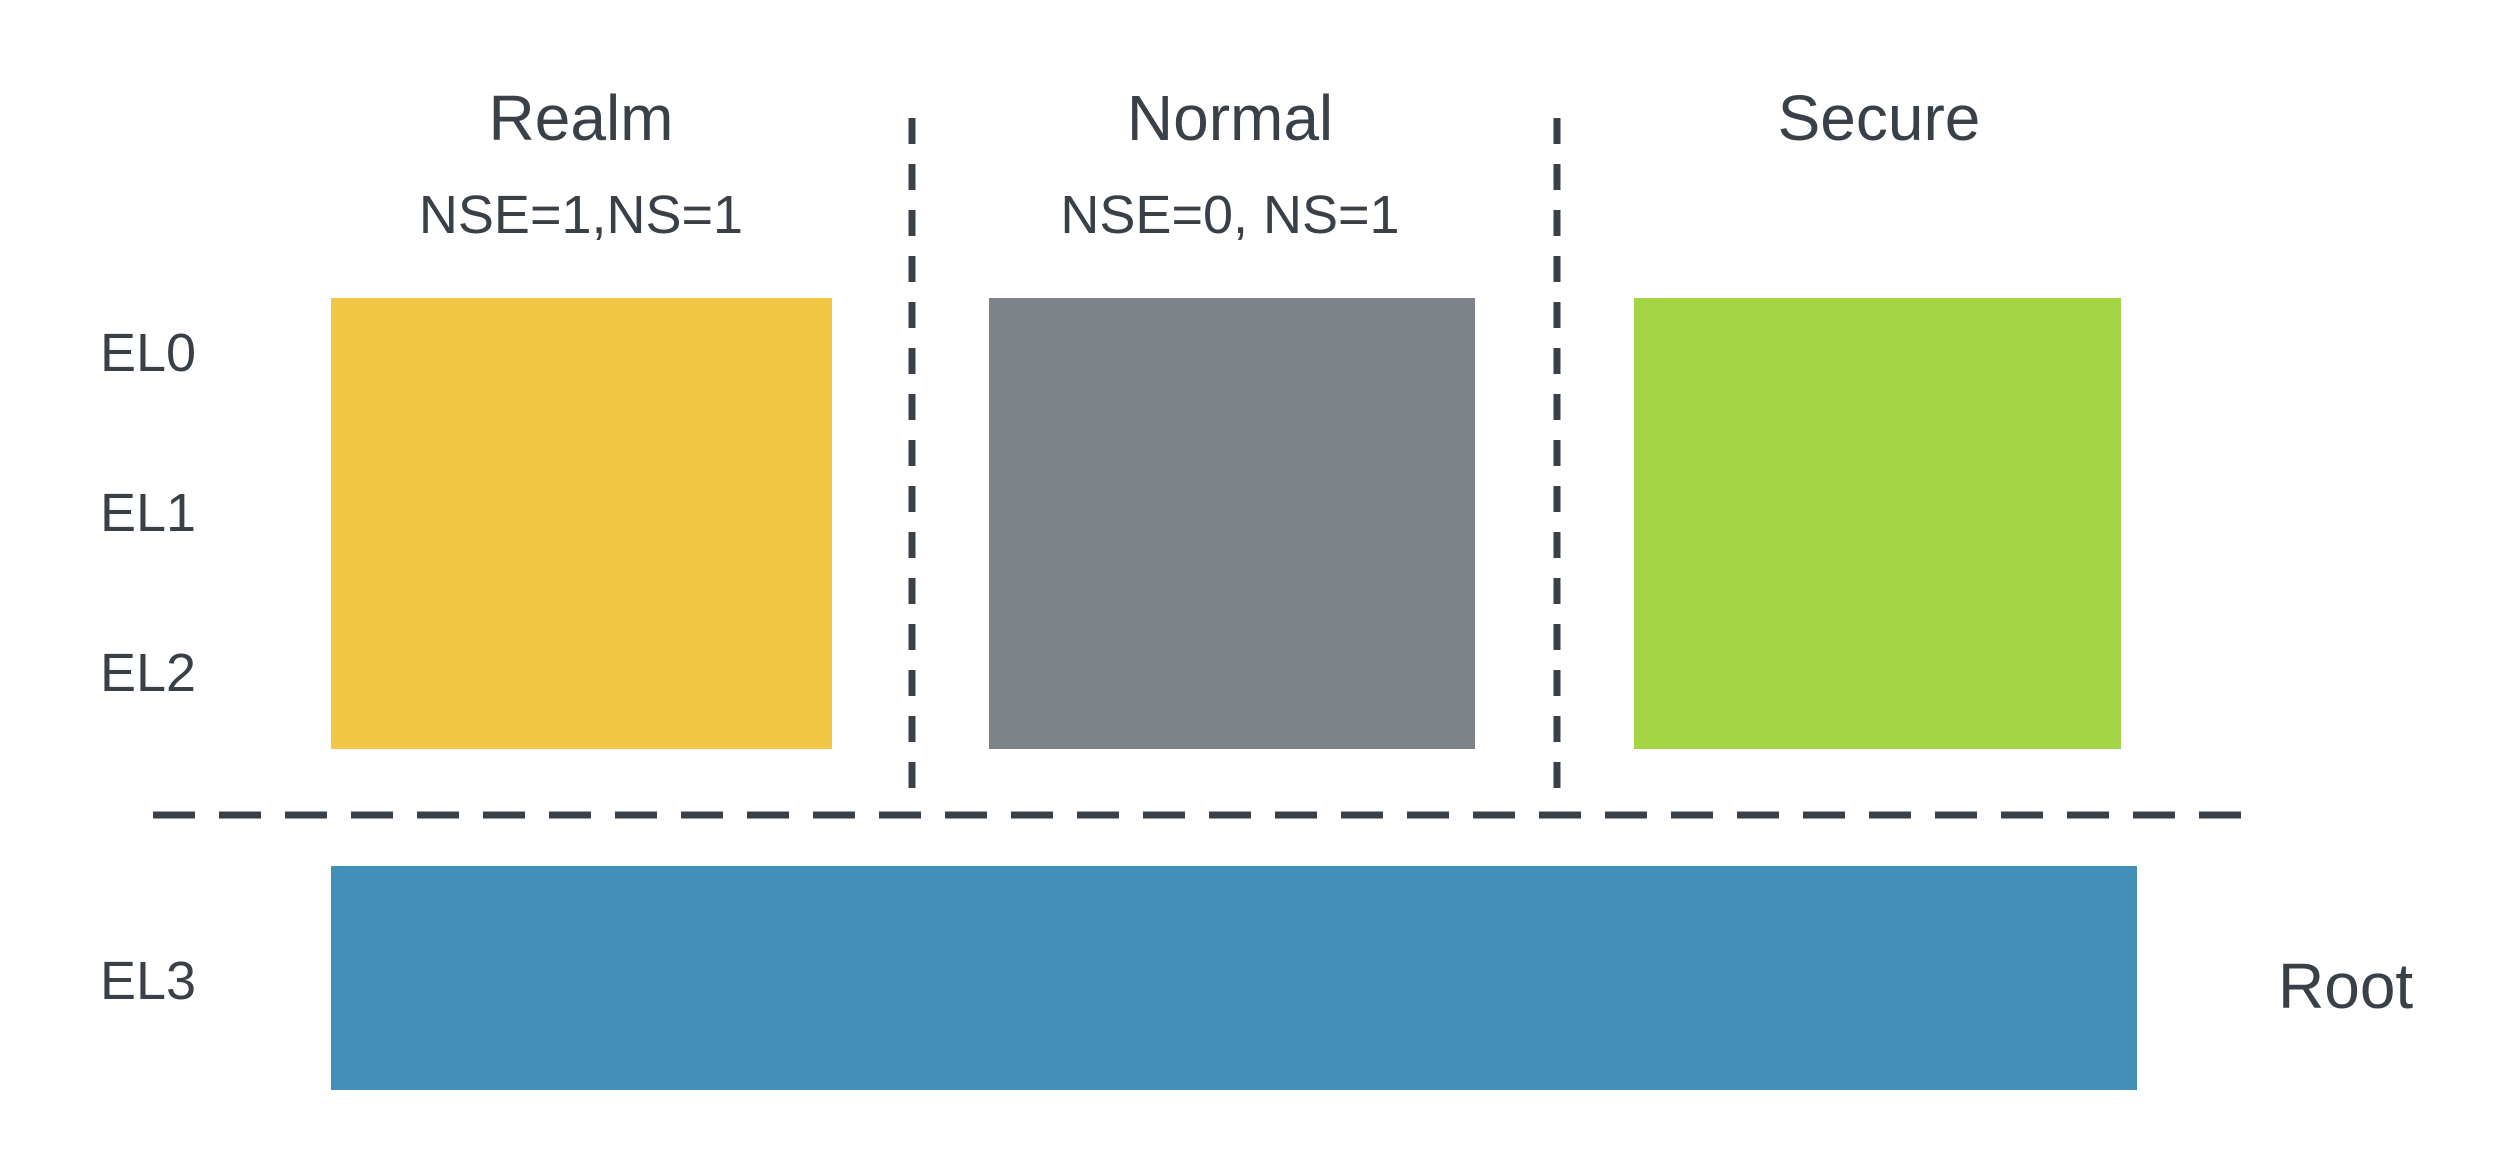 This screenshot has height=1164, width=2496. I want to click on normal-world-title: Normal, so click(1230, 118).